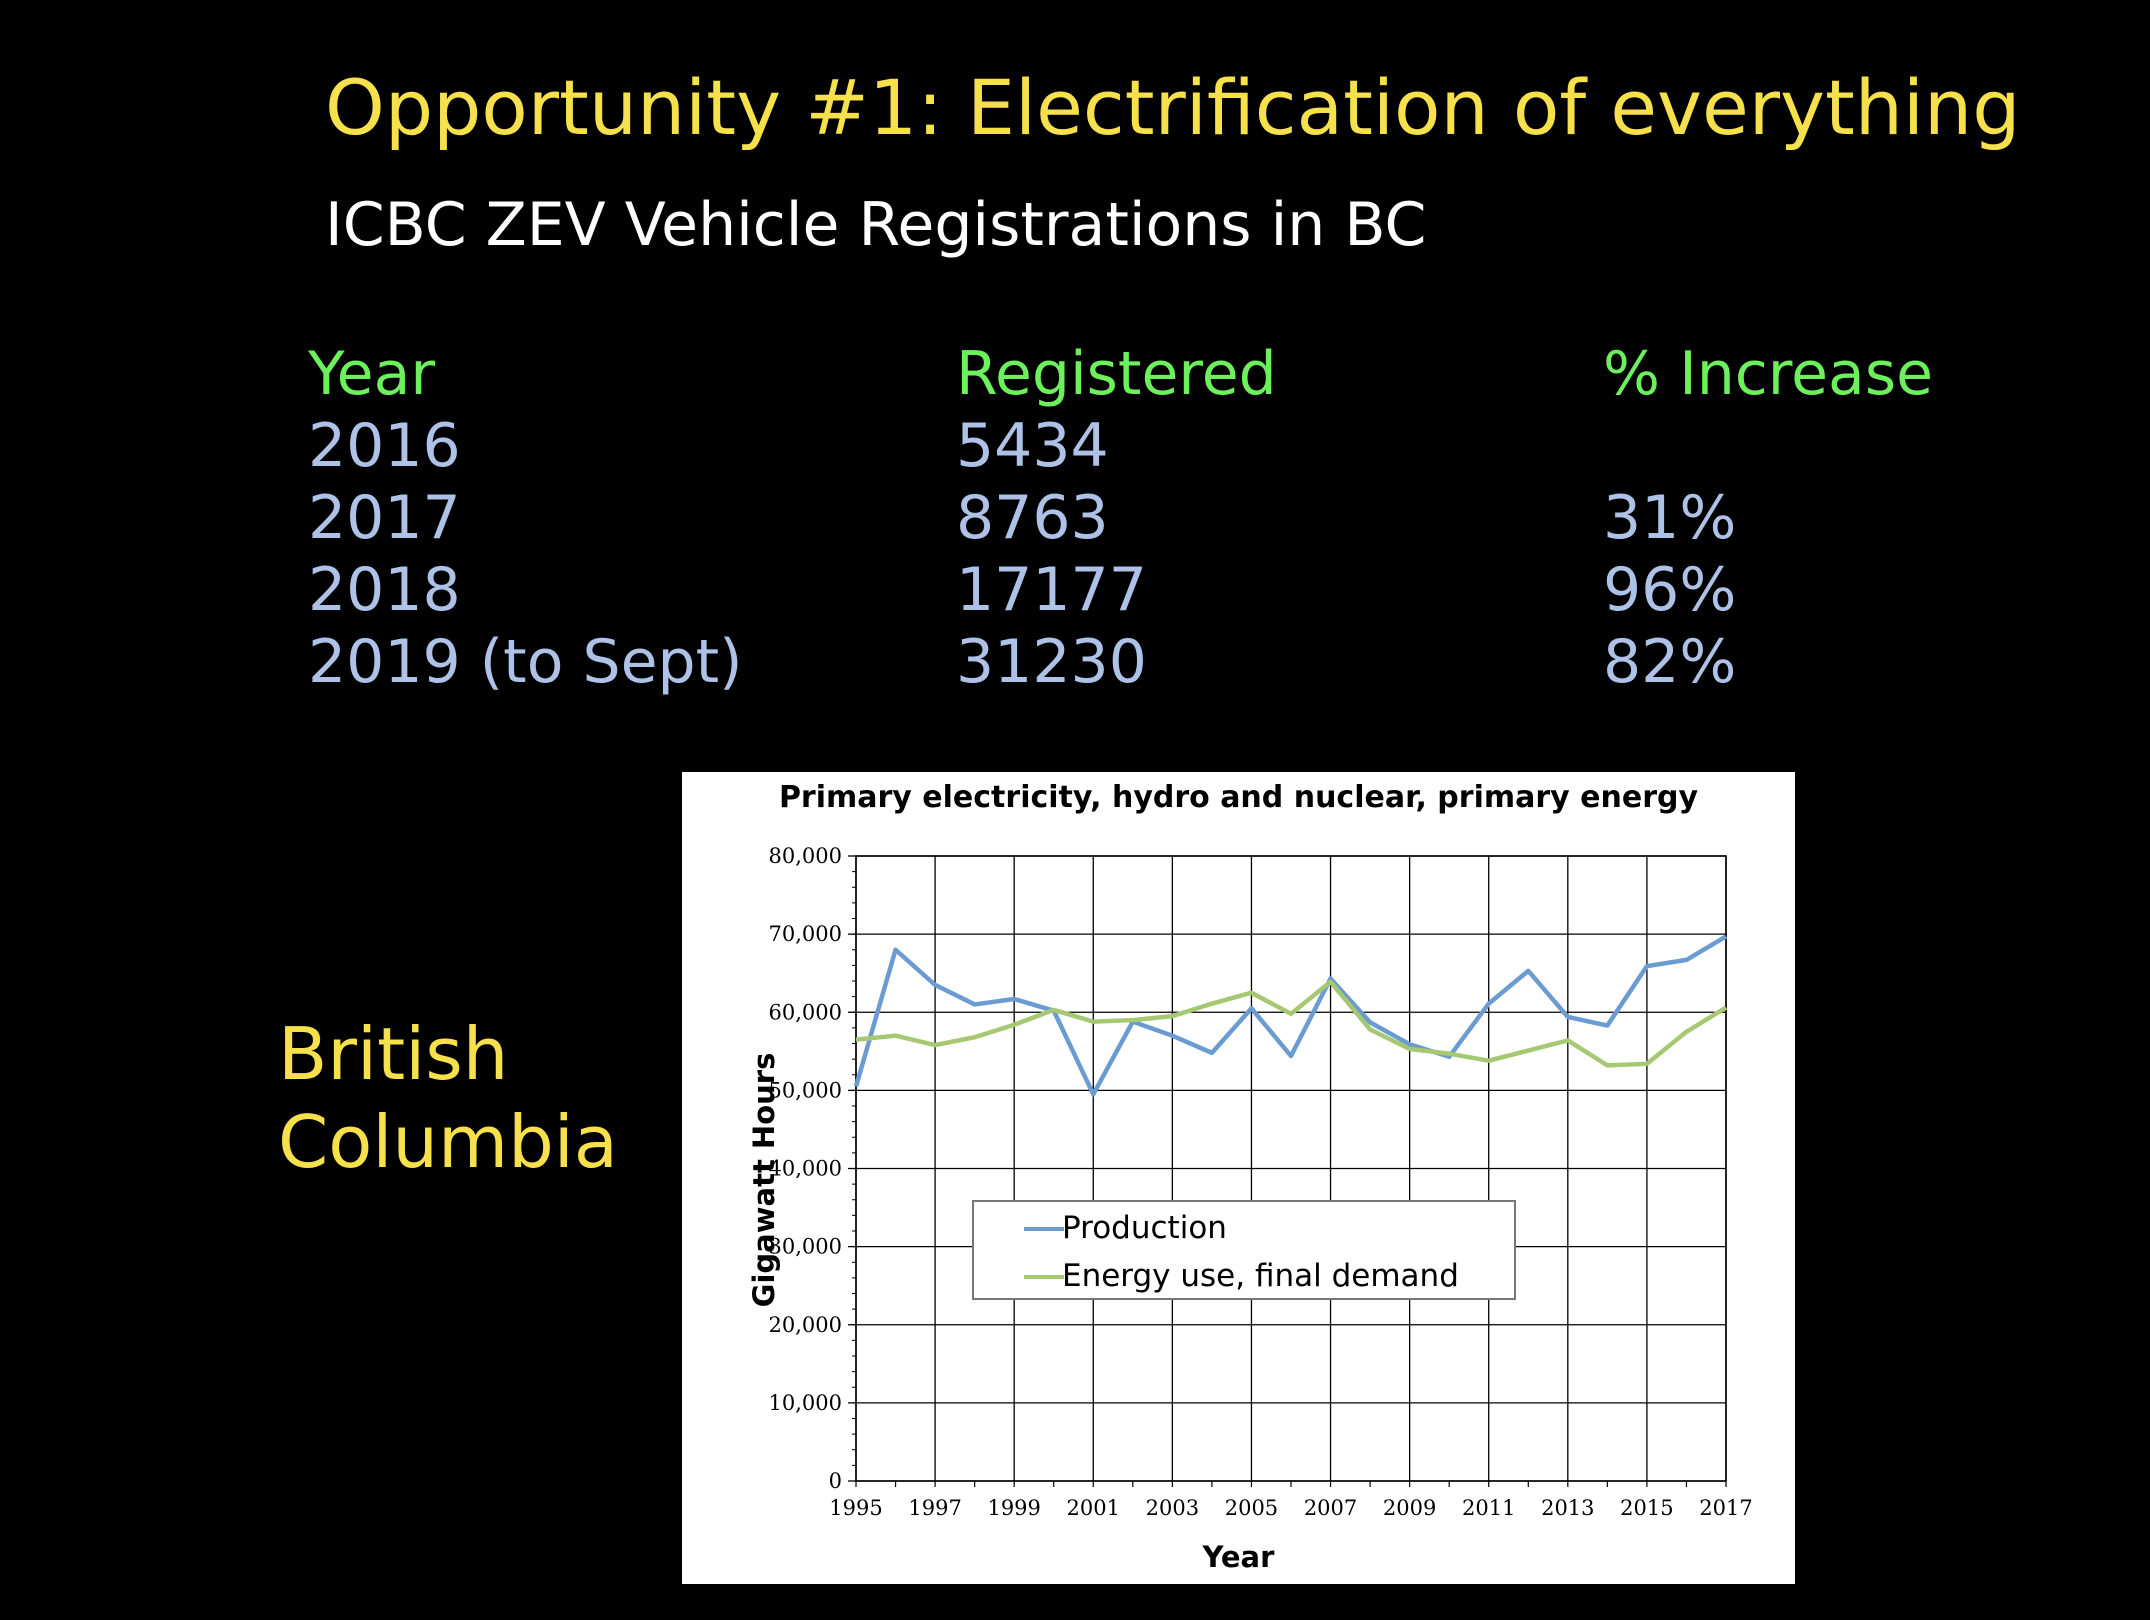 This screenshot has height=1620, width=2150. I want to click on legend-label-energy-use: Energy use, final demand, so click(1260, 1276).